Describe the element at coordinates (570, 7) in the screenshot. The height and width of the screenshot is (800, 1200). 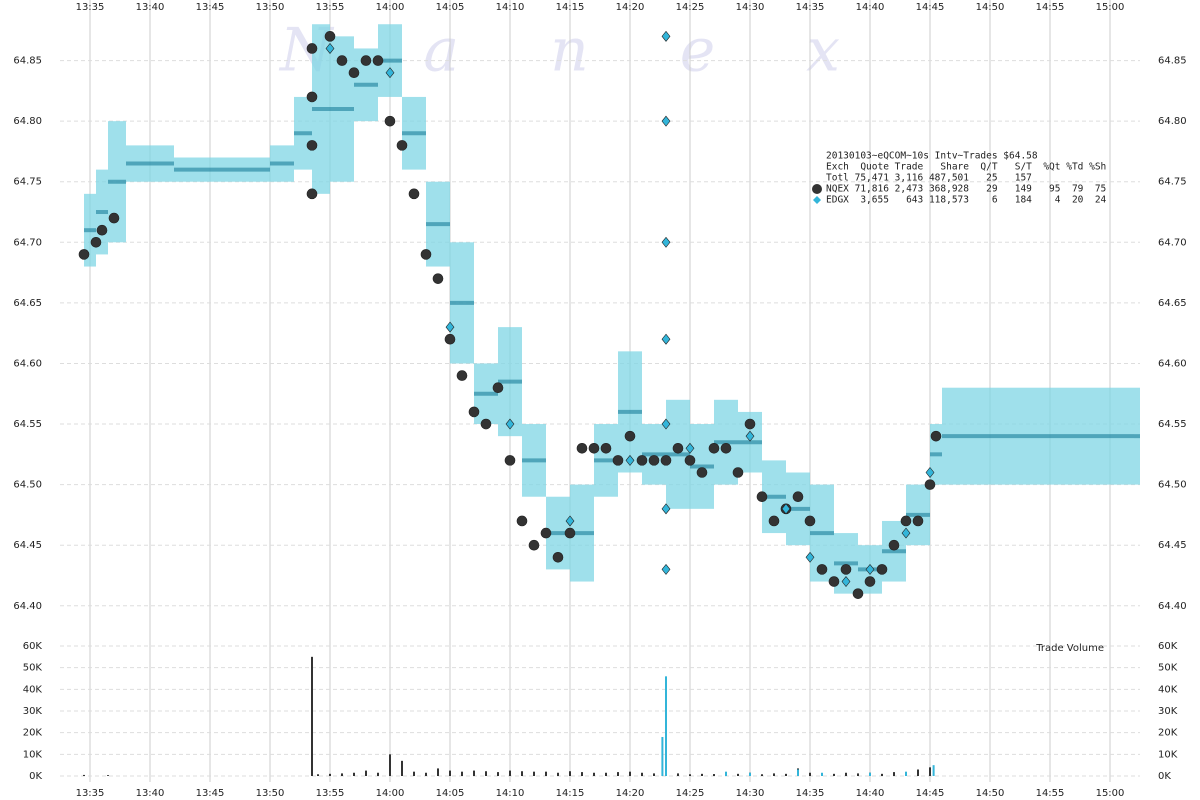
I see `x-tick-label: 14:15` at that location.